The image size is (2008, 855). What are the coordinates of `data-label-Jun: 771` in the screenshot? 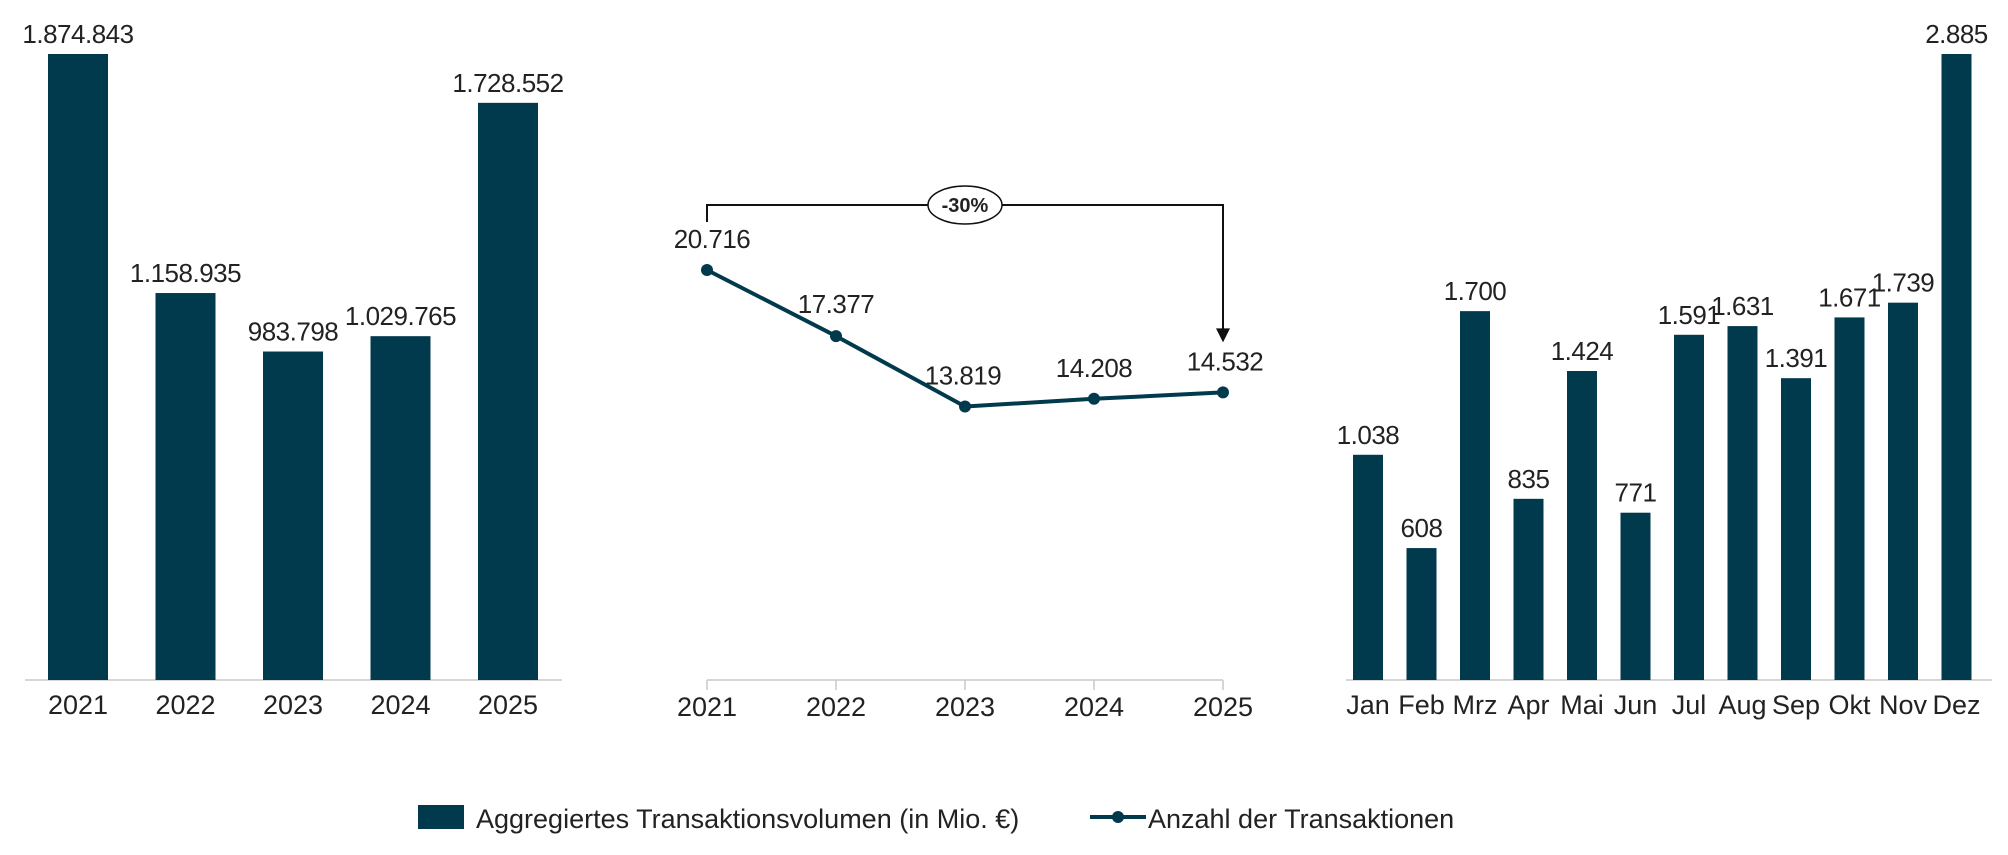 It's located at (1636, 493).